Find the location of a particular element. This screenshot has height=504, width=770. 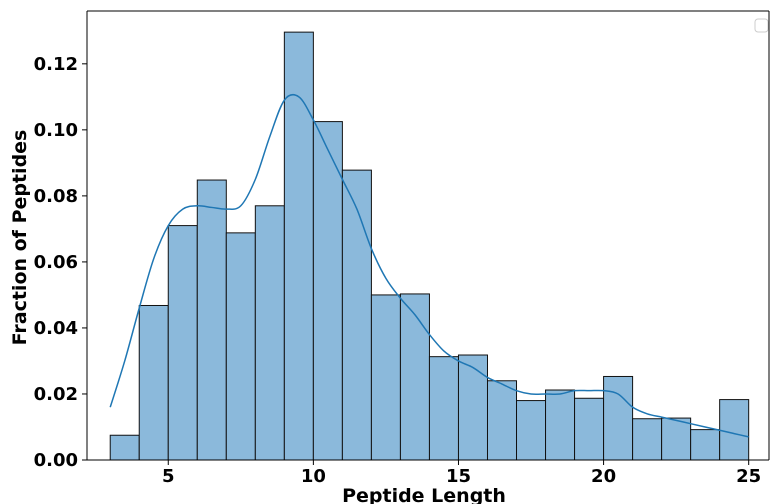

y-axis-ticks: 0.00 0.02 0.04 0.06 0.08 0.10 0.12 is located at coordinates (60, 262).